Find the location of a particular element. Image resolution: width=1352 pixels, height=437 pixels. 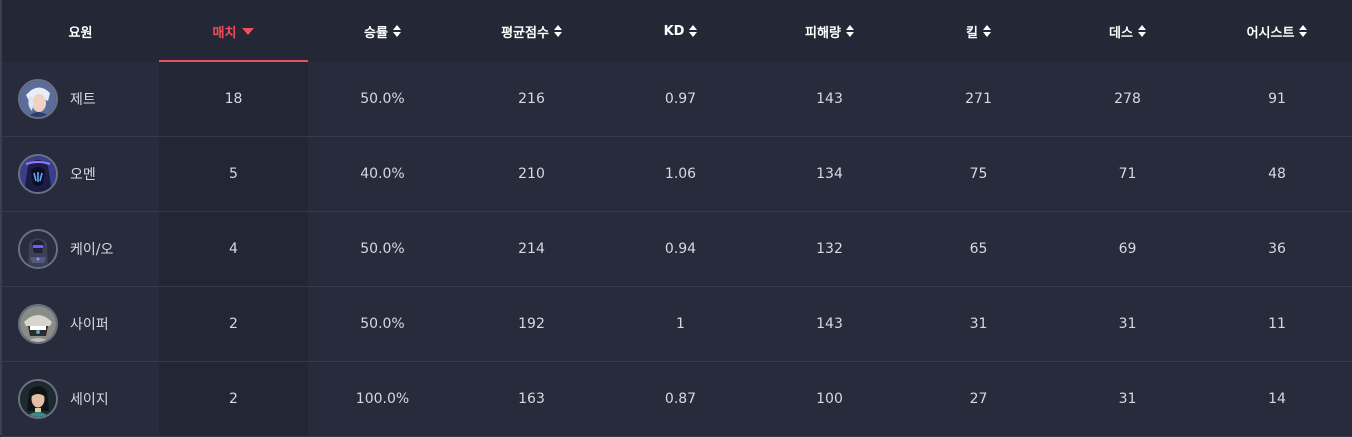

matches-cell: 18 is located at coordinates (233, 99).